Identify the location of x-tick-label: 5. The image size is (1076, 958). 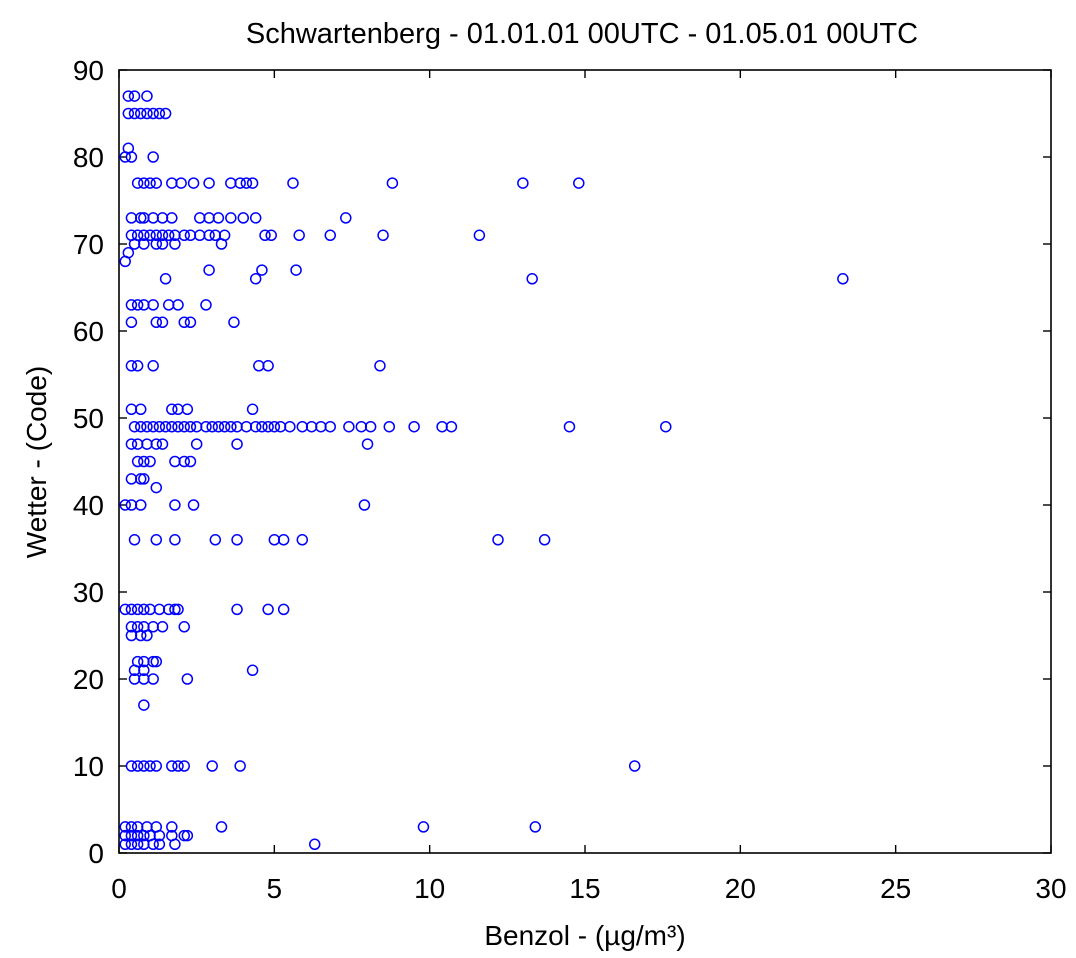
(275, 888).